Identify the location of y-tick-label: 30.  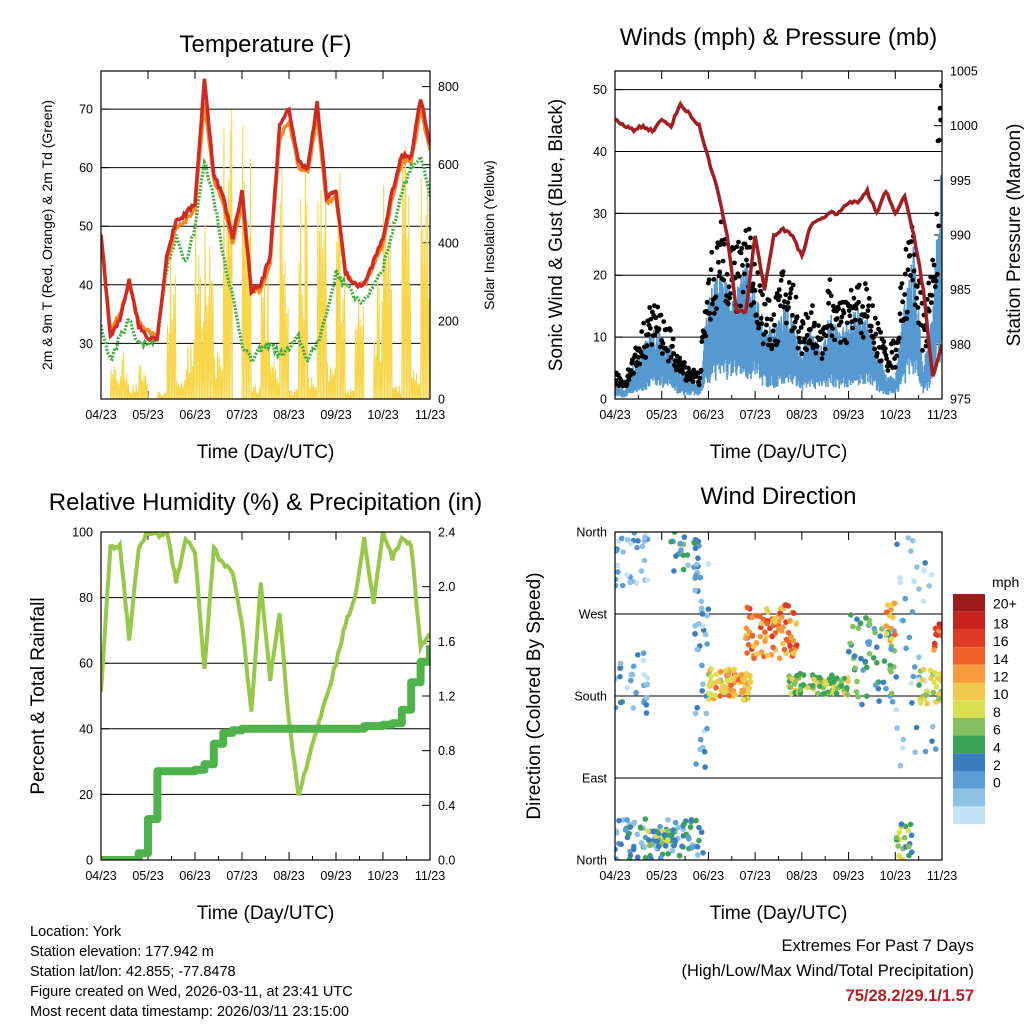
(600, 214).